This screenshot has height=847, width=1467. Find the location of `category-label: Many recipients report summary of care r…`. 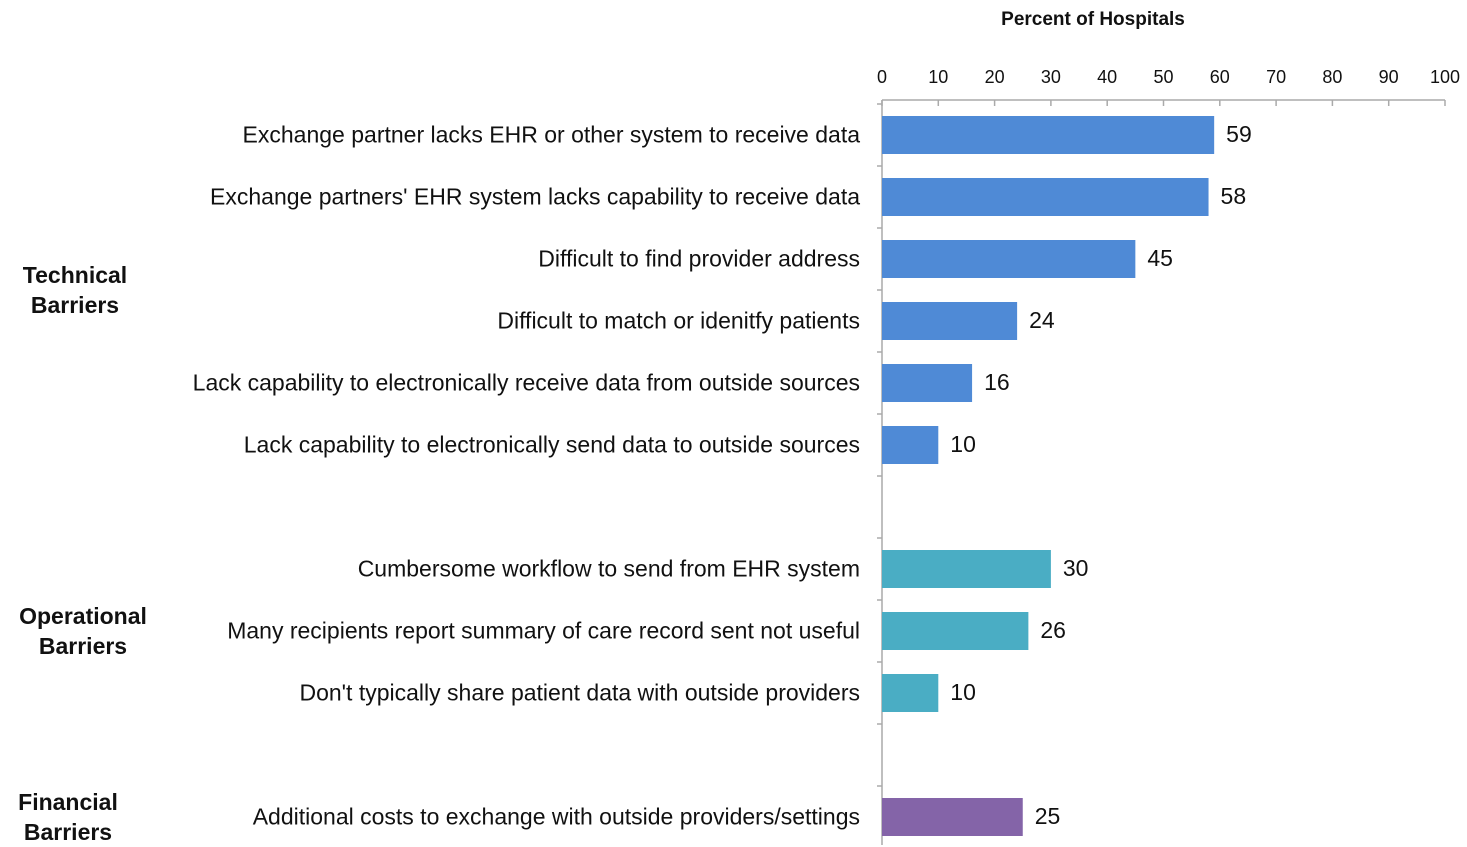

category-label: Many recipients report summary of care r… is located at coordinates (543, 630).